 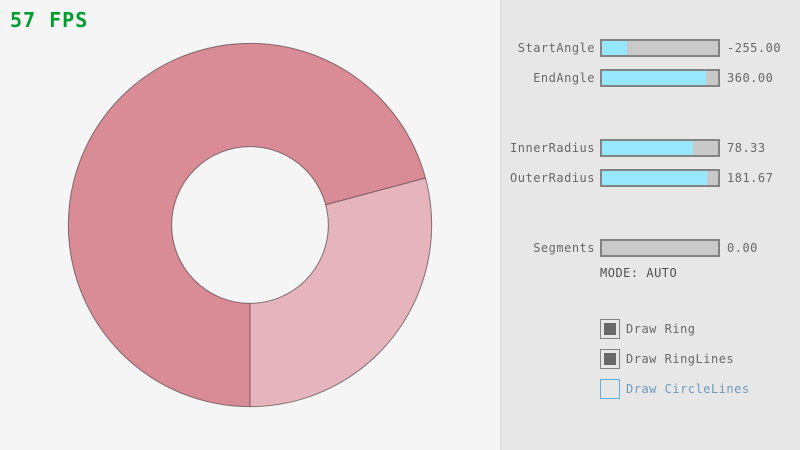 What do you see at coordinates (400, 248) in the screenshot?
I see `segments-row: Segments 0.00` at bounding box center [400, 248].